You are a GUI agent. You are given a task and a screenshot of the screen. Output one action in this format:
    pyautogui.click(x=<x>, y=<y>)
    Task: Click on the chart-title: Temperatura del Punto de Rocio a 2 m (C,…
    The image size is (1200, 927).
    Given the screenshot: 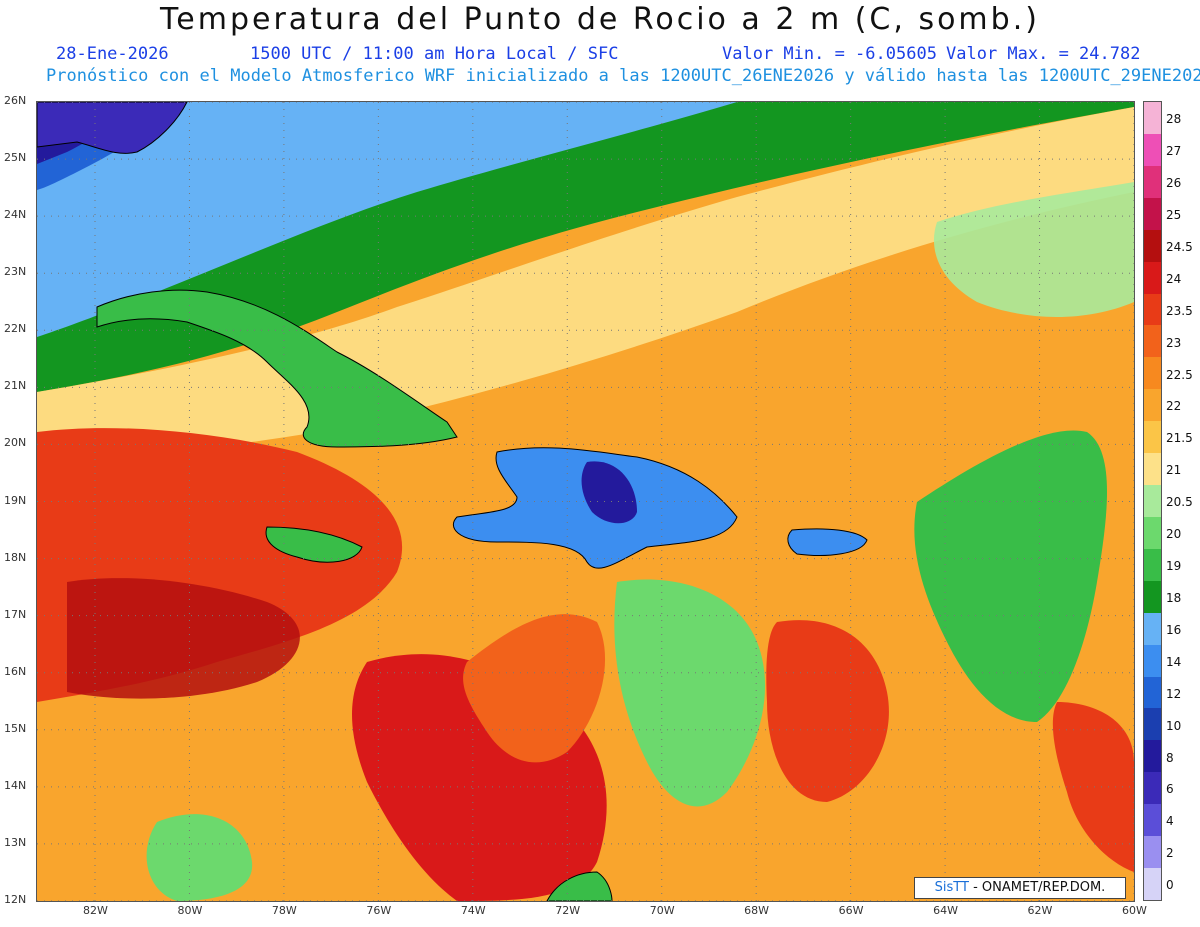 What is the action you would take?
    pyautogui.click(x=600, y=19)
    